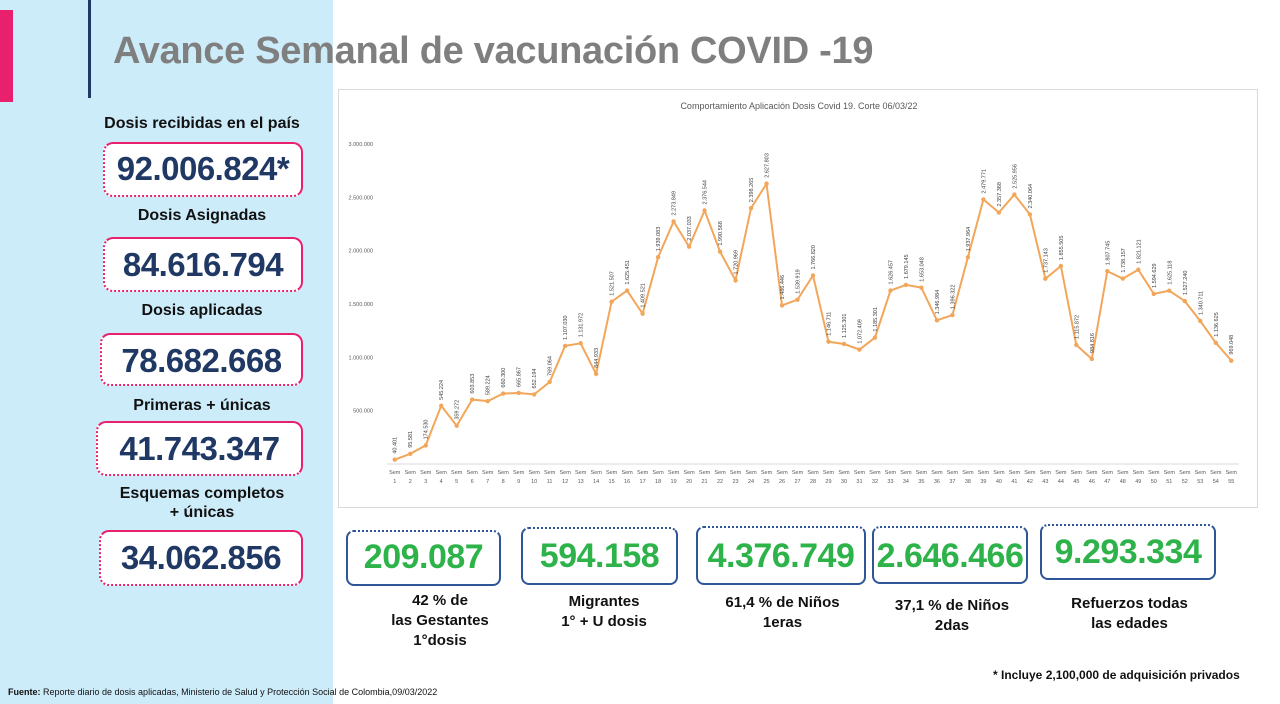  I want to click on y-tick-label: 500.000, so click(363, 412).